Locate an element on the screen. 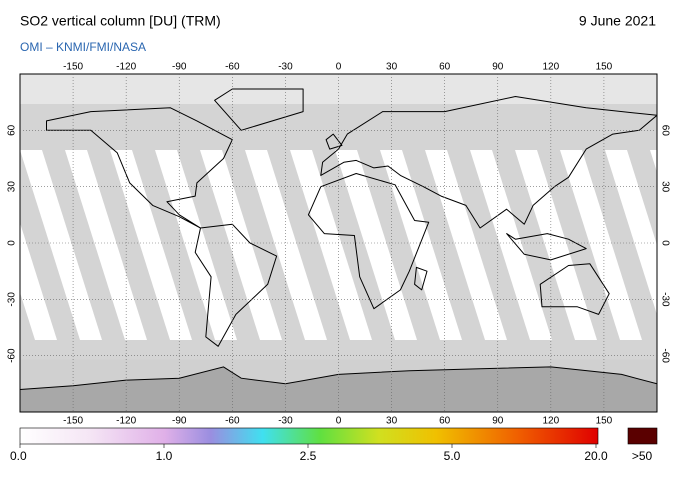  colorbar-label: 1.0 is located at coordinates (164, 456).